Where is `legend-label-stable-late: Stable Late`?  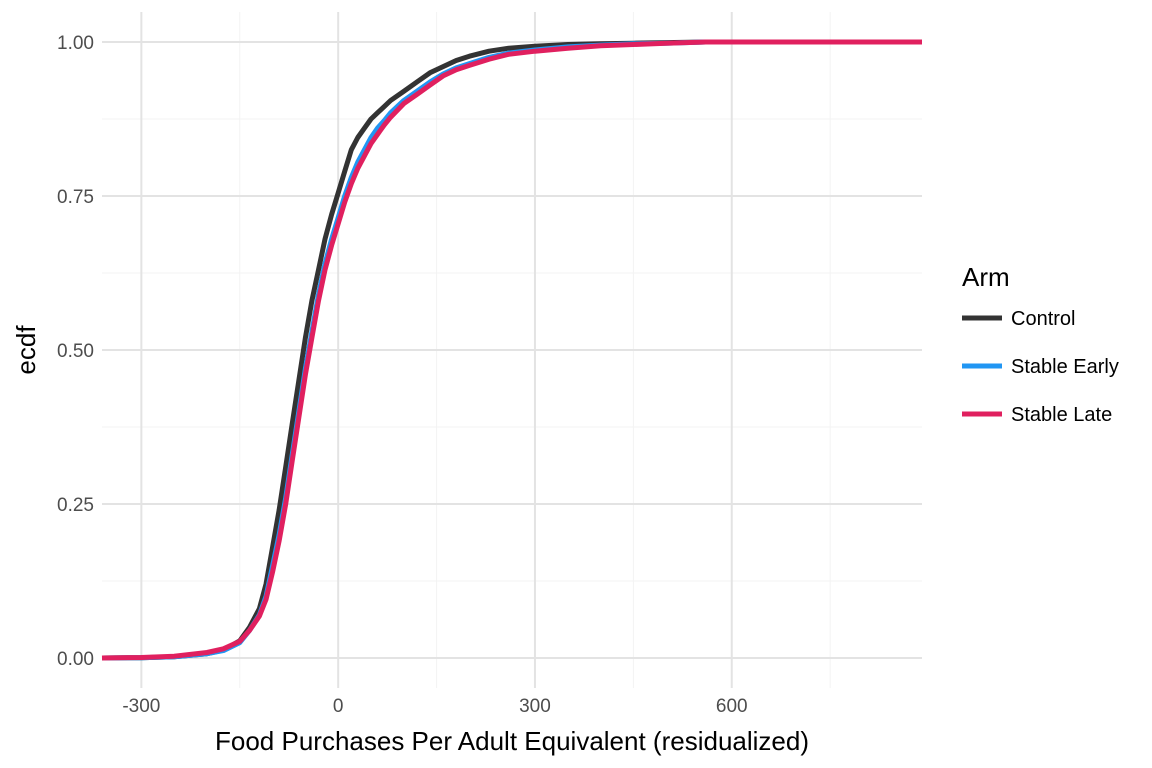
legend-label-stable-late: Stable Late is located at coordinates (1061, 415).